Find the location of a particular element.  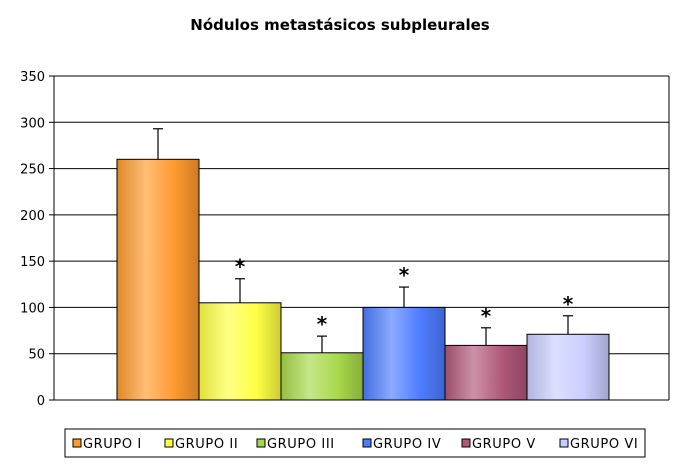

y-tick-label: 50 is located at coordinates (36, 355).